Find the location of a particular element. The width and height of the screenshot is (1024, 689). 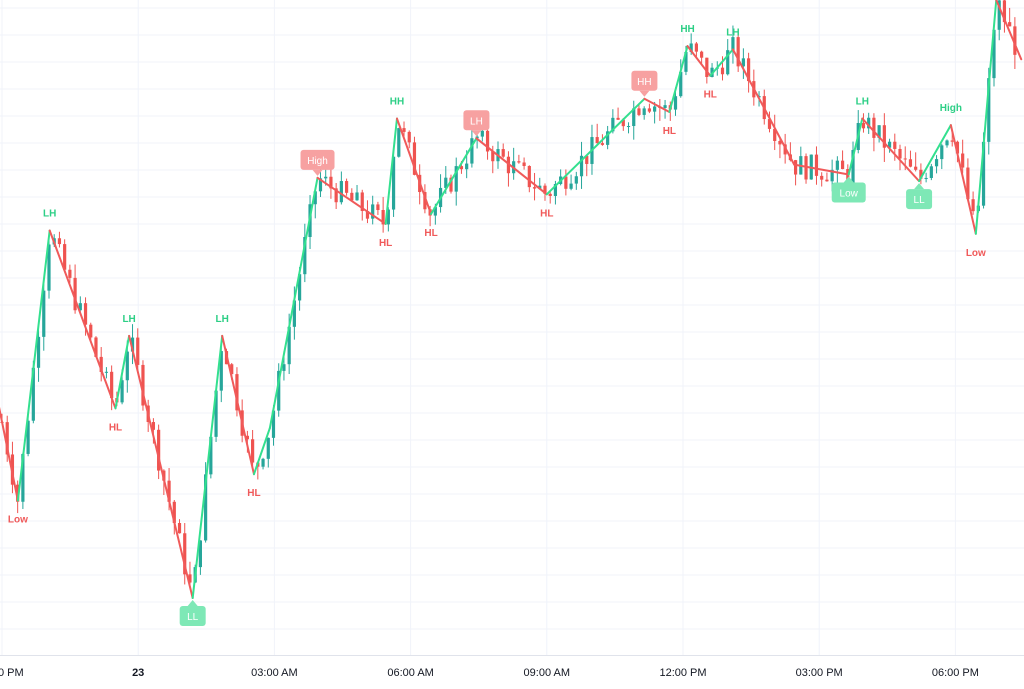

x-tick-label: 23 is located at coordinates (138, 673).